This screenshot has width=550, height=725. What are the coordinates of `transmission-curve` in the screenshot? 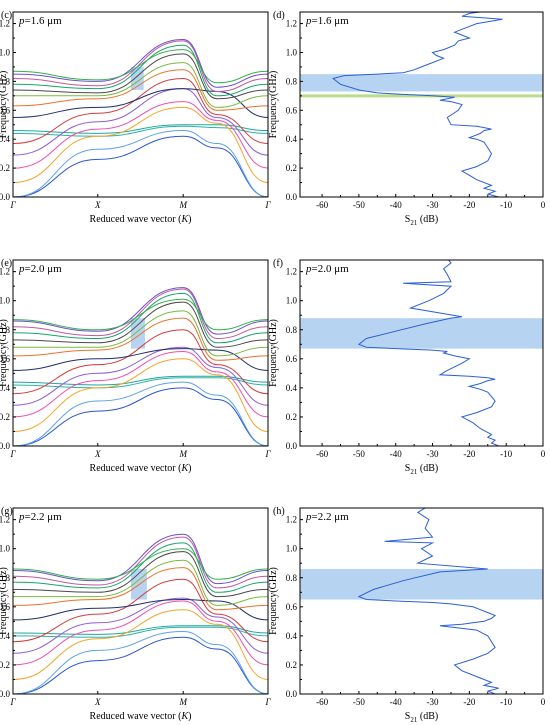 It's located at (417, 104).